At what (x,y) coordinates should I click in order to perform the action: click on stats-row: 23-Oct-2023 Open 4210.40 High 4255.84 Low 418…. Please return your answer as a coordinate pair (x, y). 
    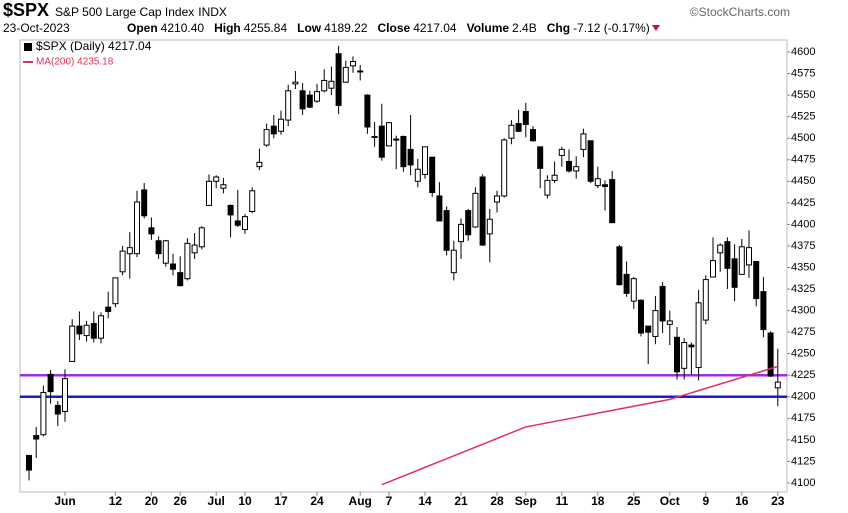
    Looking at the image, I should click on (396, 28).